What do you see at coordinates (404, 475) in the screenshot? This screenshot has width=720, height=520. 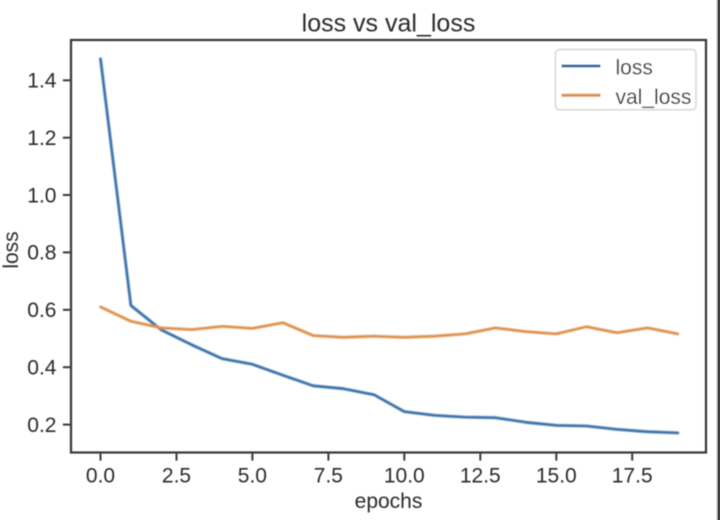 I see `svg-text: 10.0` at bounding box center [404, 475].